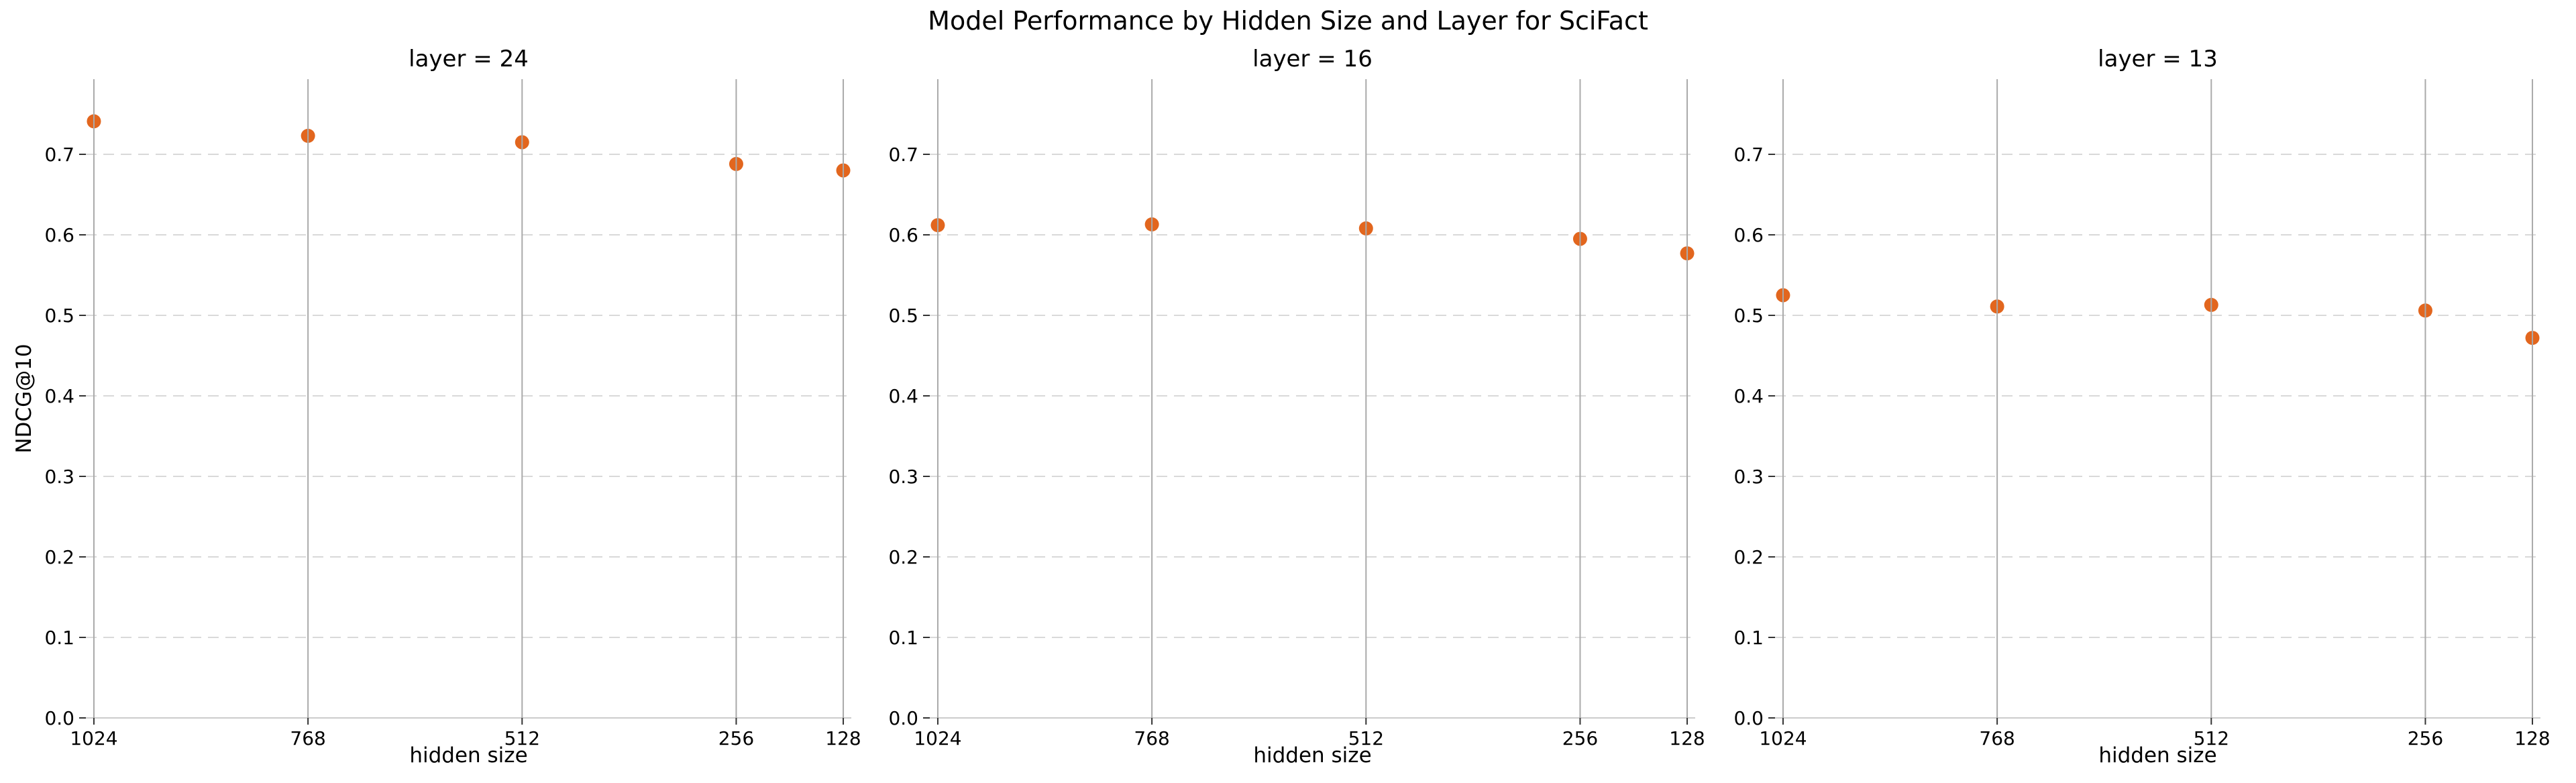 The height and width of the screenshot is (783, 2576). What do you see at coordinates (468, 755) in the screenshot?
I see `x-axis-label-1: hidden size` at bounding box center [468, 755].